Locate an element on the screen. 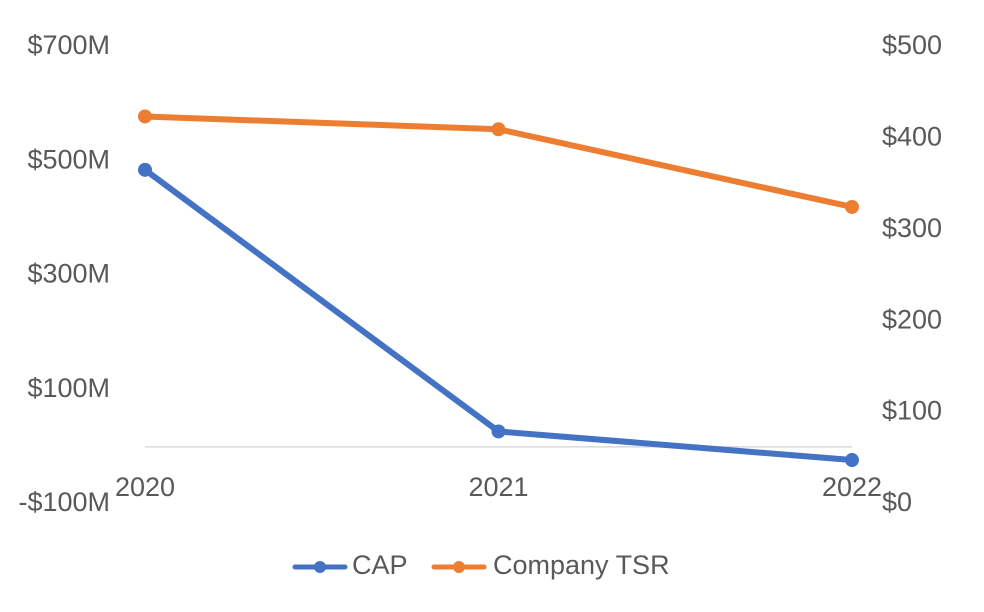 This screenshot has width=984, height=612. legend-item: CAP is located at coordinates (350, 565).